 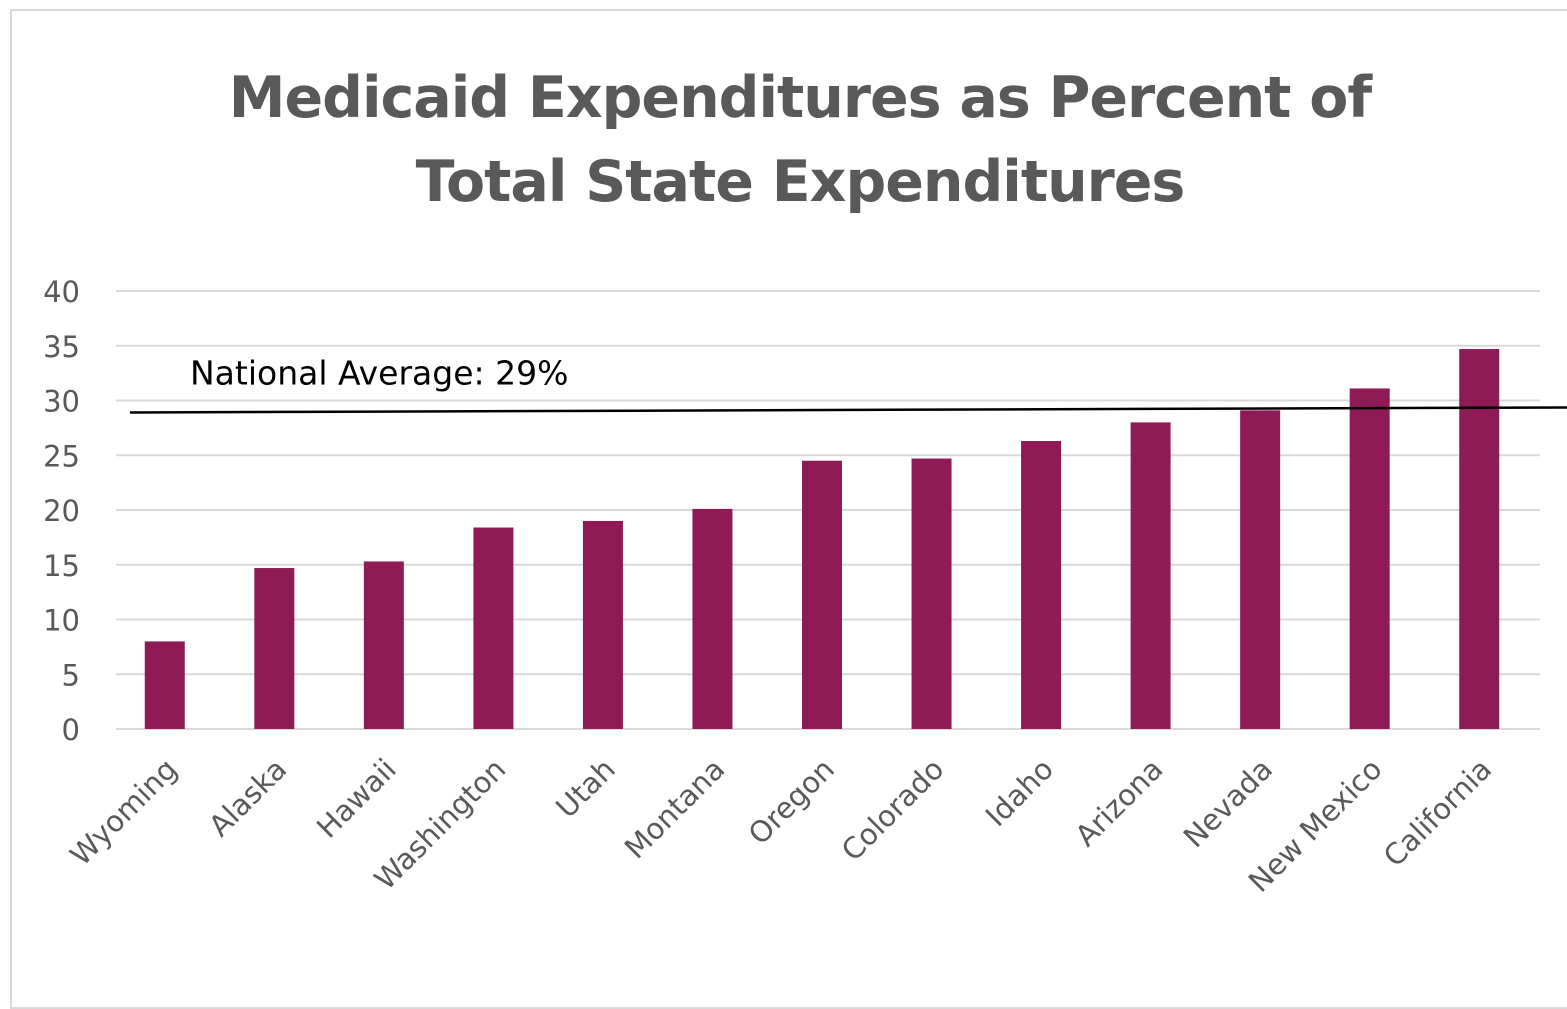 I want to click on y-tick-label: 20, so click(x=61, y=511).